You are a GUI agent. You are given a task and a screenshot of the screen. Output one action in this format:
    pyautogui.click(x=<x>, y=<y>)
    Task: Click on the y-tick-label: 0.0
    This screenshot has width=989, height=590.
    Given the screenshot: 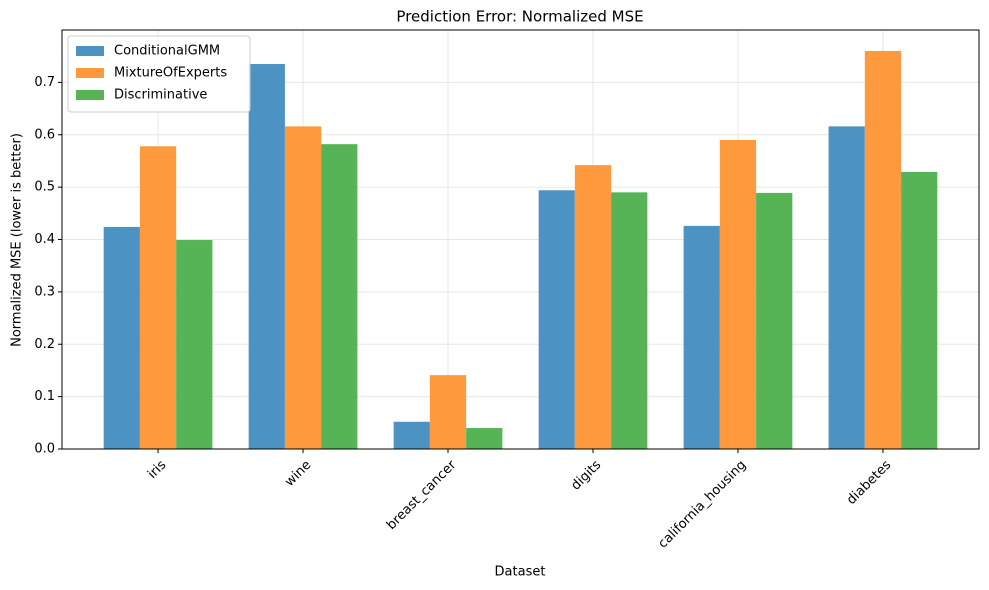 What is the action you would take?
    pyautogui.click(x=44, y=449)
    